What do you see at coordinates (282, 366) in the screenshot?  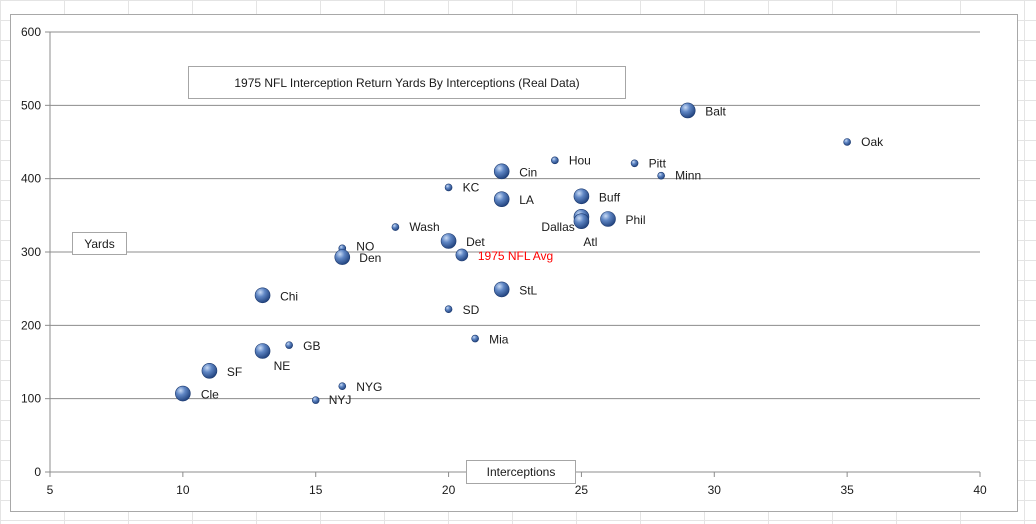 I see `data-label: NE` at bounding box center [282, 366].